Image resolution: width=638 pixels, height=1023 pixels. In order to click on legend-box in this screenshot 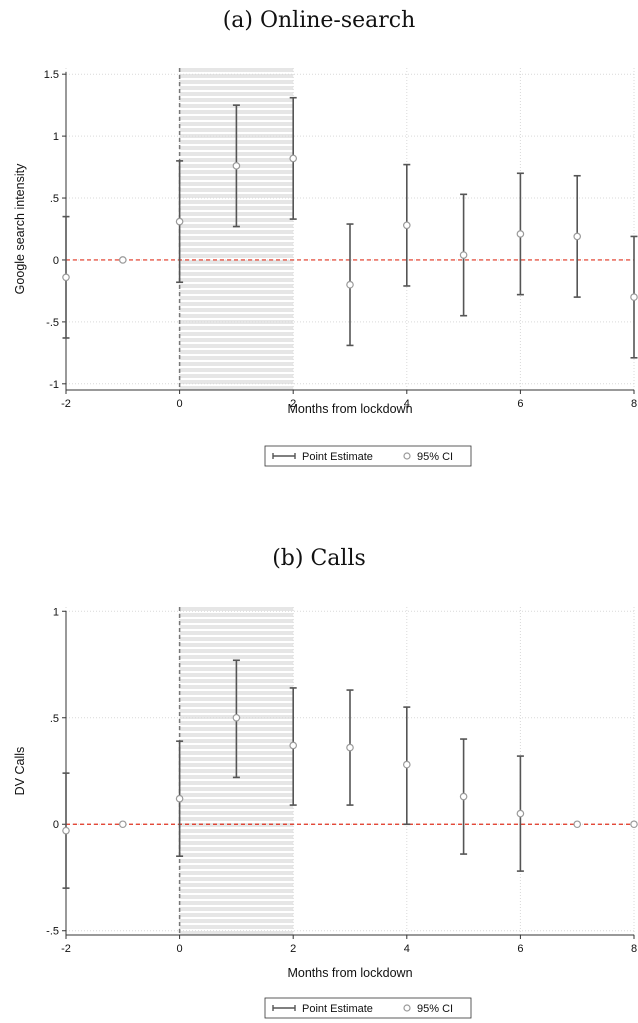, I will do `click(368, 456)`.